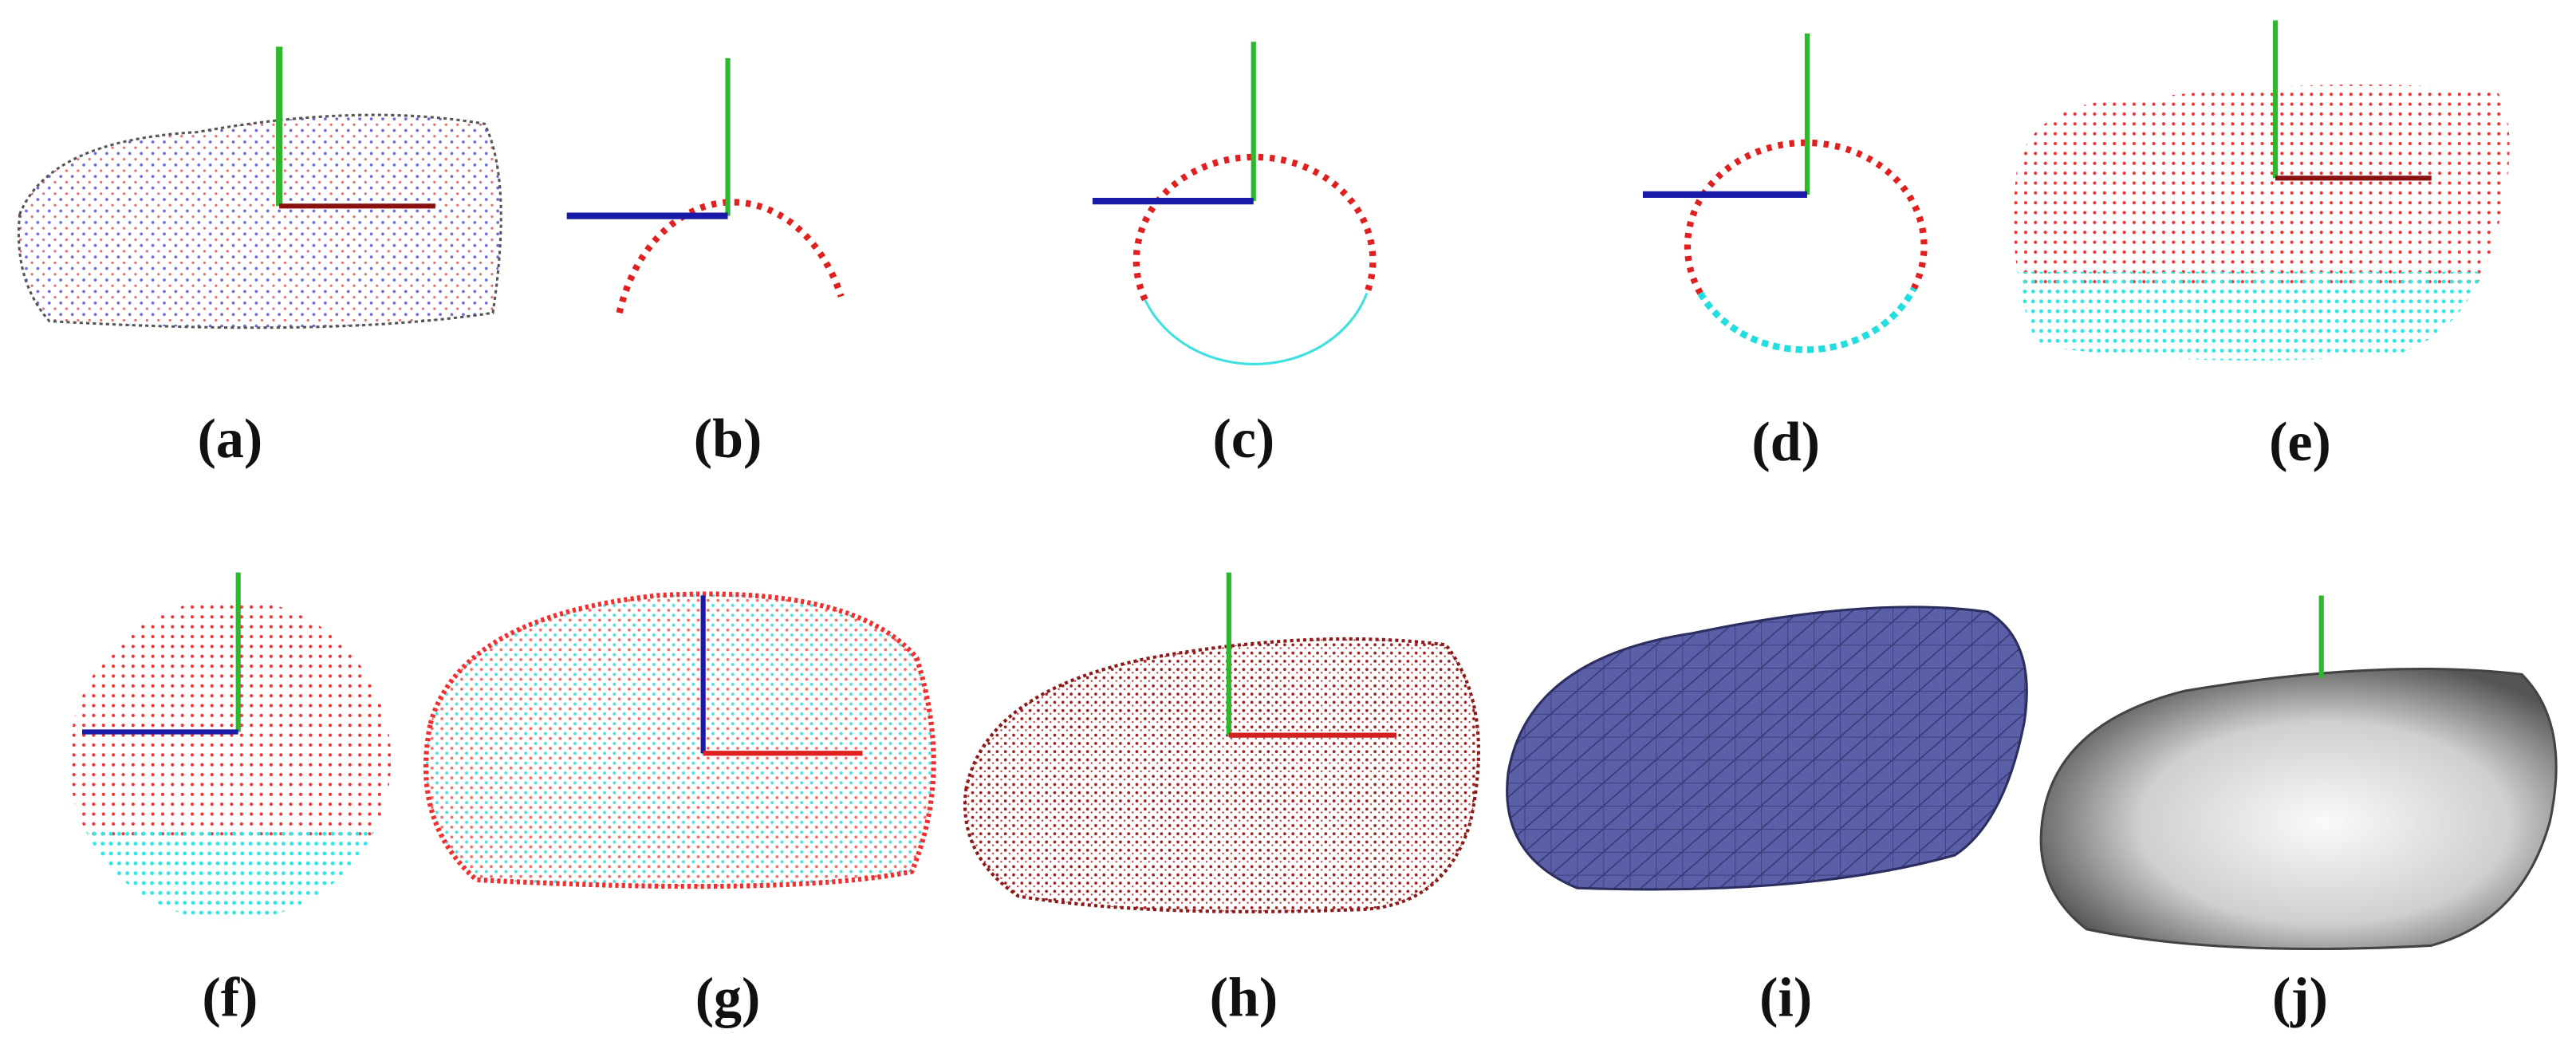 The height and width of the screenshot is (1053, 2576). I want to click on panel-label: (h), so click(1244, 997).